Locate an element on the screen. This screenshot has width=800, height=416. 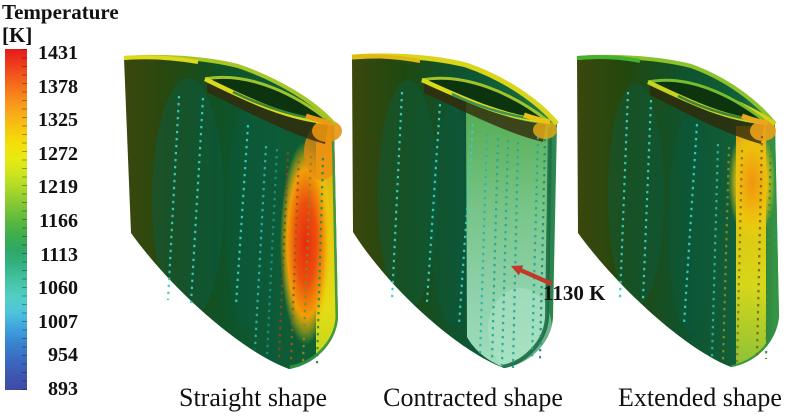
colorbar-title: Temperature is located at coordinates (60, 12).